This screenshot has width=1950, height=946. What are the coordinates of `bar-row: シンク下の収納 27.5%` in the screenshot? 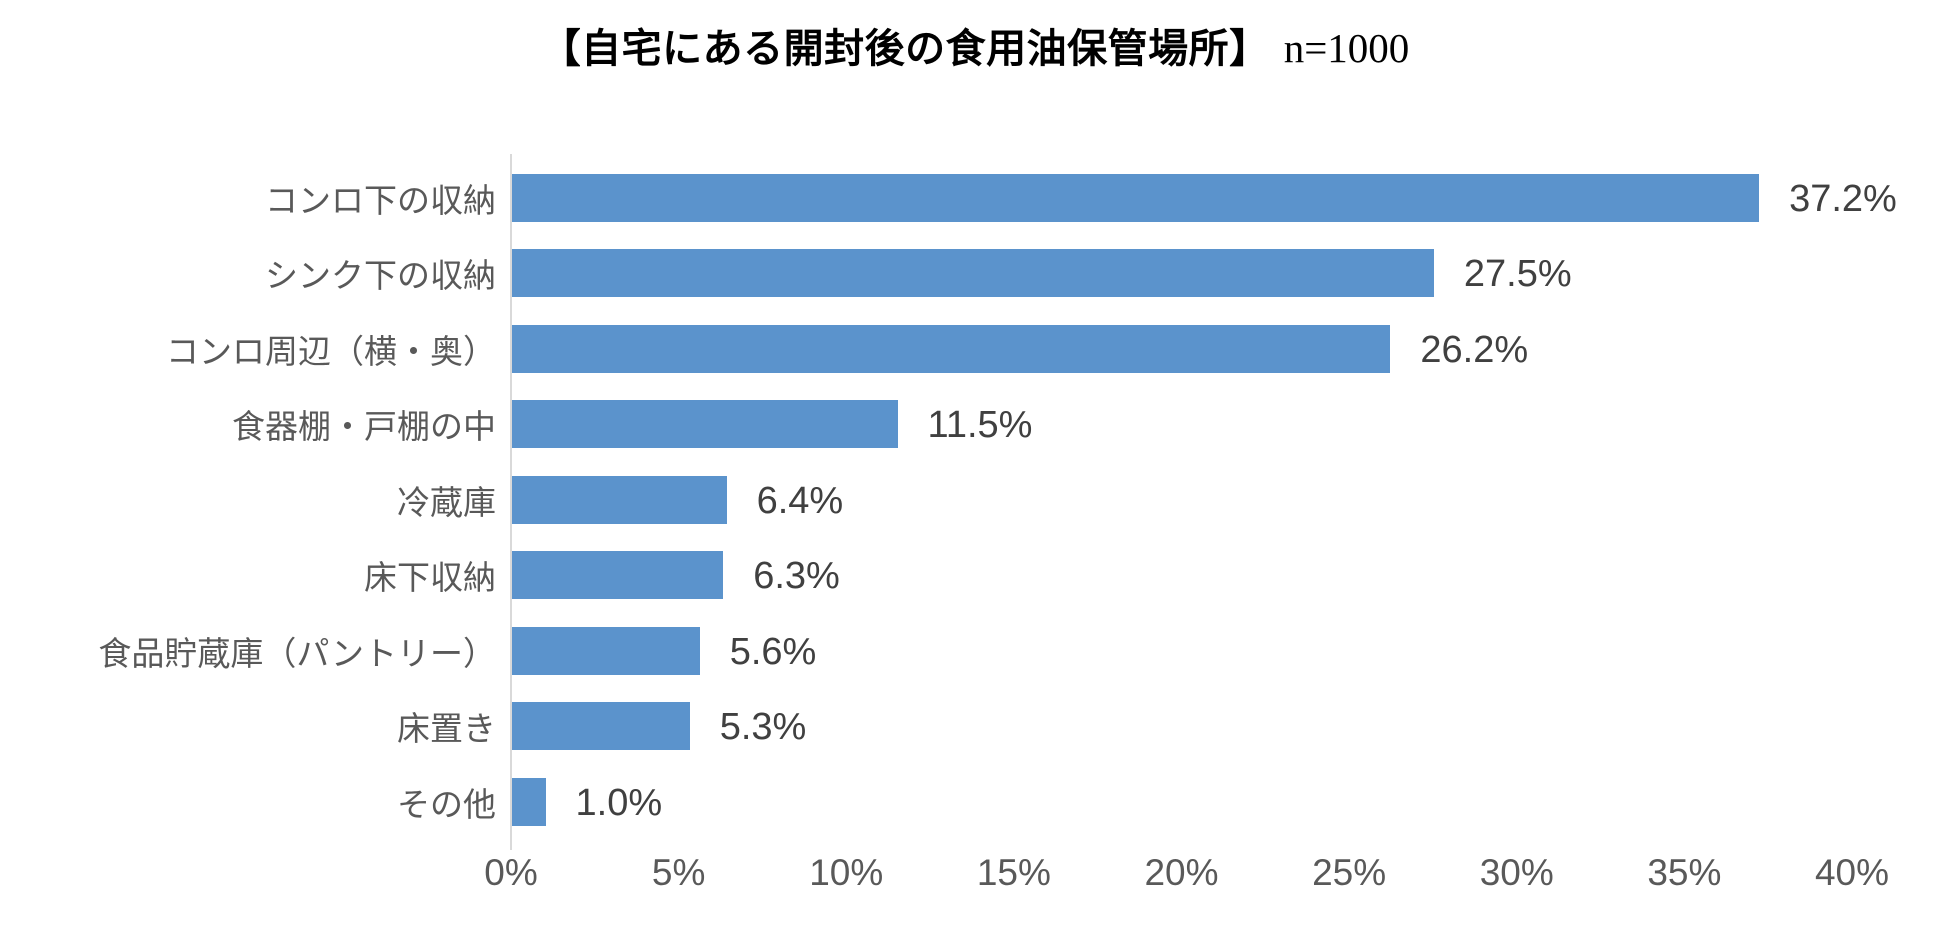 It's located at (975, 274).